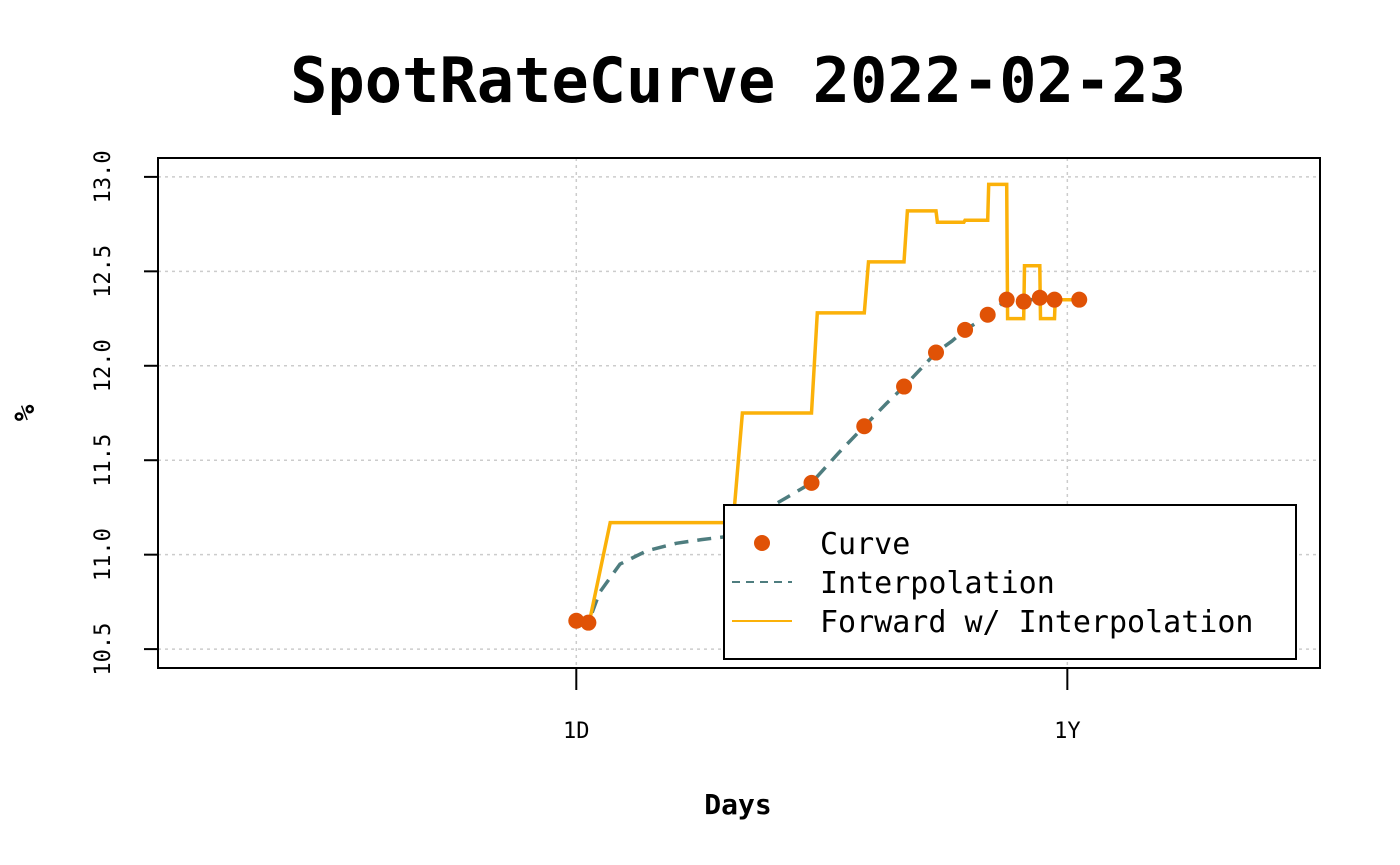  Describe the element at coordinates (576, 731) in the screenshot. I see `x-tick-label: 1D` at that location.